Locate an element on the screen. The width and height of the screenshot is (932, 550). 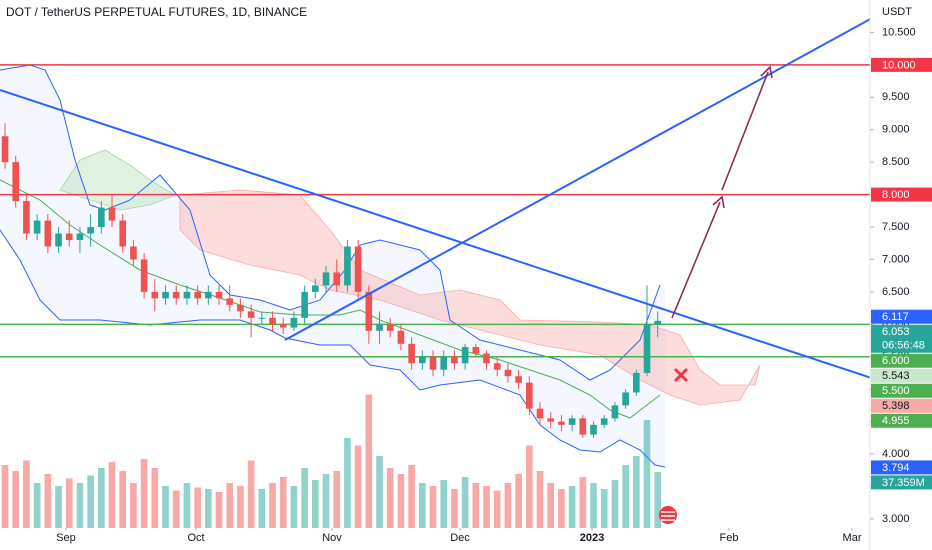
x-tick-label: Oct is located at coordinates (195, 538).